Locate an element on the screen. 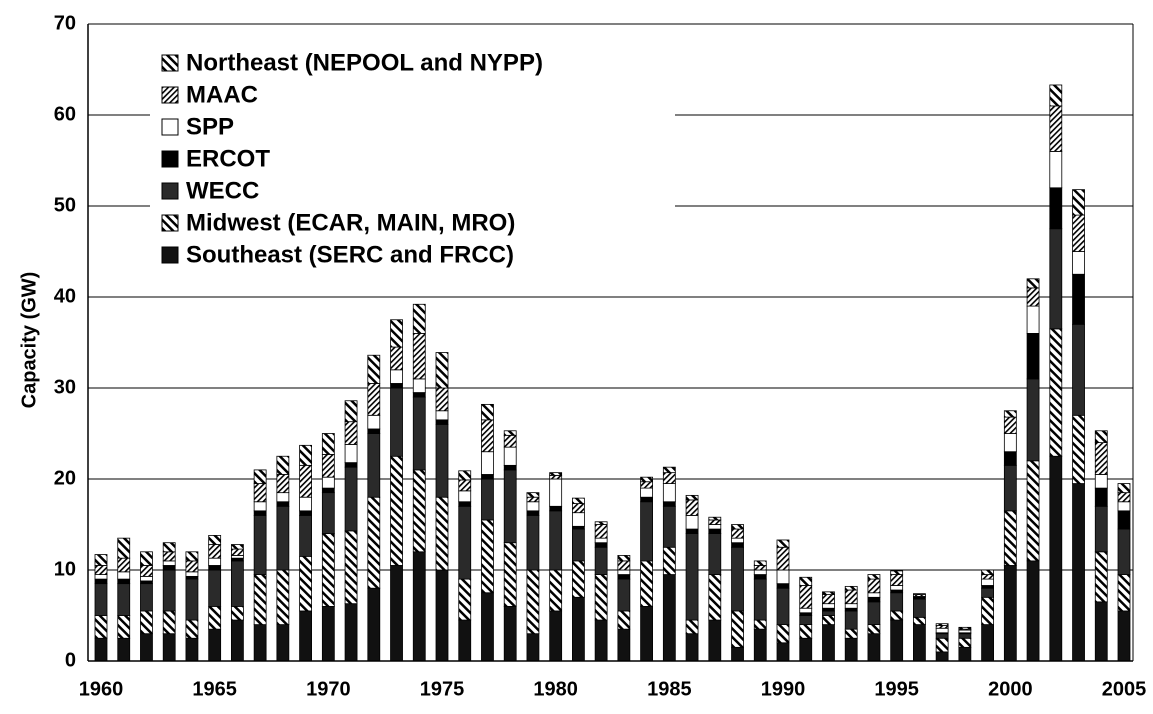 The image size is (1153, 714). legend-label: MAAC is located at coordinates (222, 94).